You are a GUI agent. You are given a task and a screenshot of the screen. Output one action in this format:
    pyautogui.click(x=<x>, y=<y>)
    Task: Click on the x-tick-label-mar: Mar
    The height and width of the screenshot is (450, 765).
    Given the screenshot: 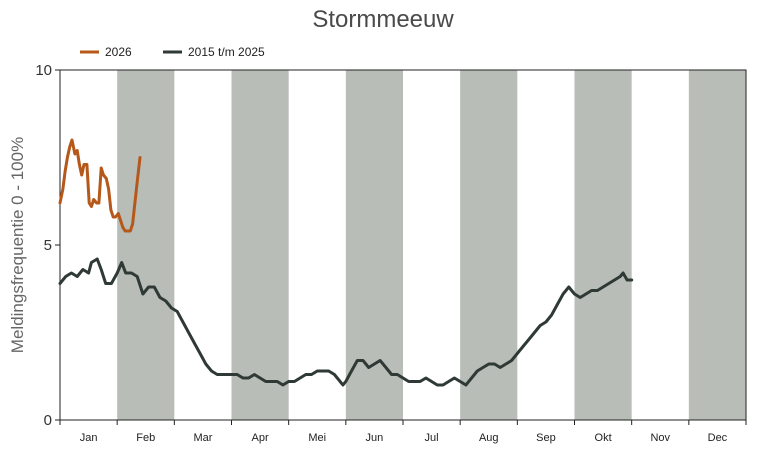 What is the action you would take?
    pyautogui.click(x=202, y=438)
    